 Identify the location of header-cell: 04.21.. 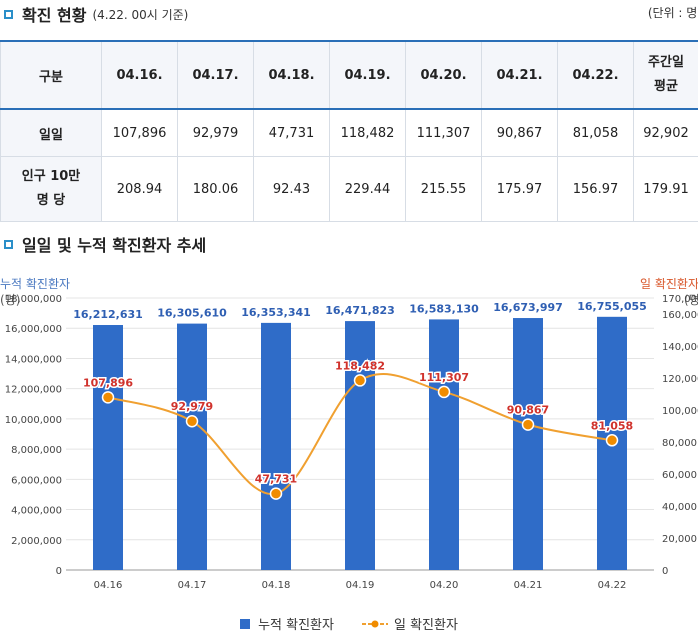
(519, 75).